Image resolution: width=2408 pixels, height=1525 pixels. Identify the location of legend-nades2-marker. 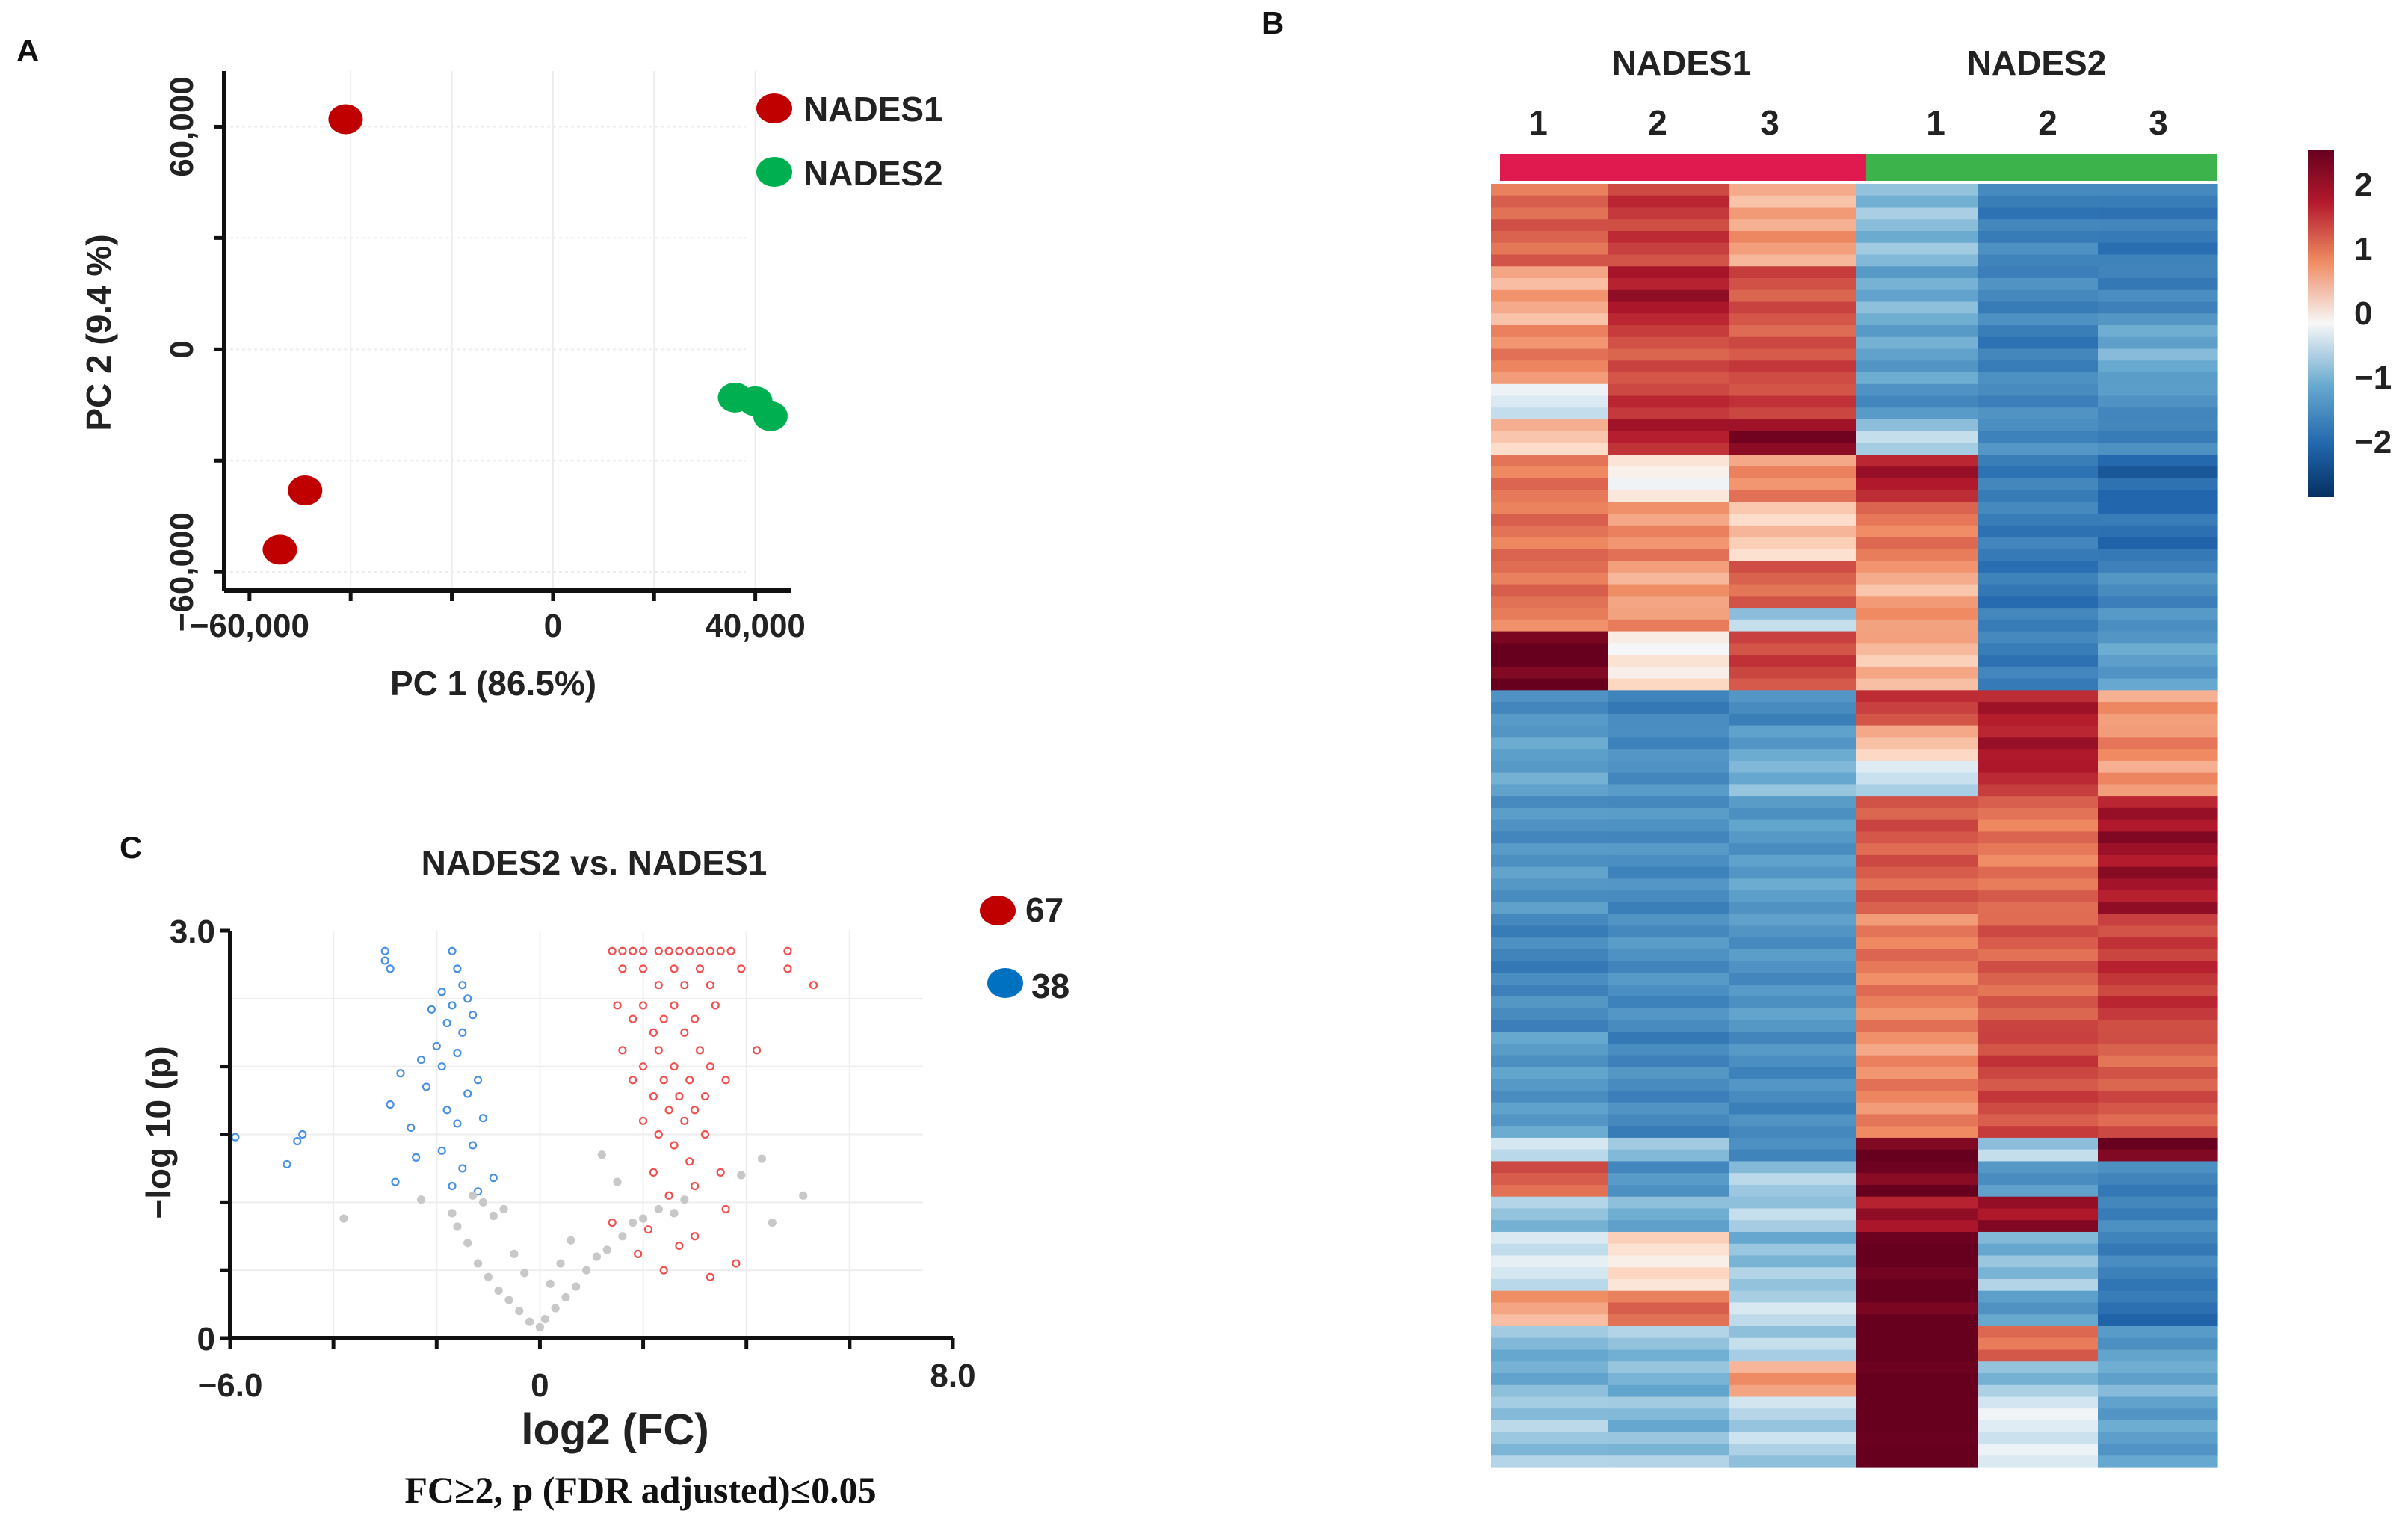
(774, 172).